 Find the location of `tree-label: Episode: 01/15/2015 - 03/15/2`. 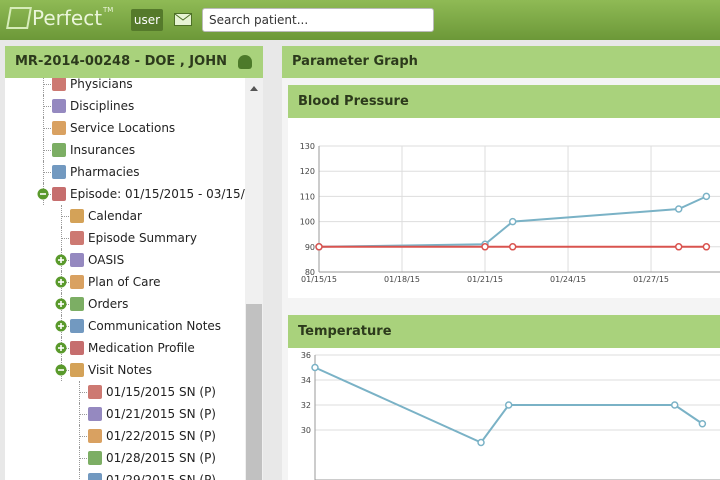

tree-label: Episode: 01/15/2015 - 03/15/2 is located at coordinates (157, 194).